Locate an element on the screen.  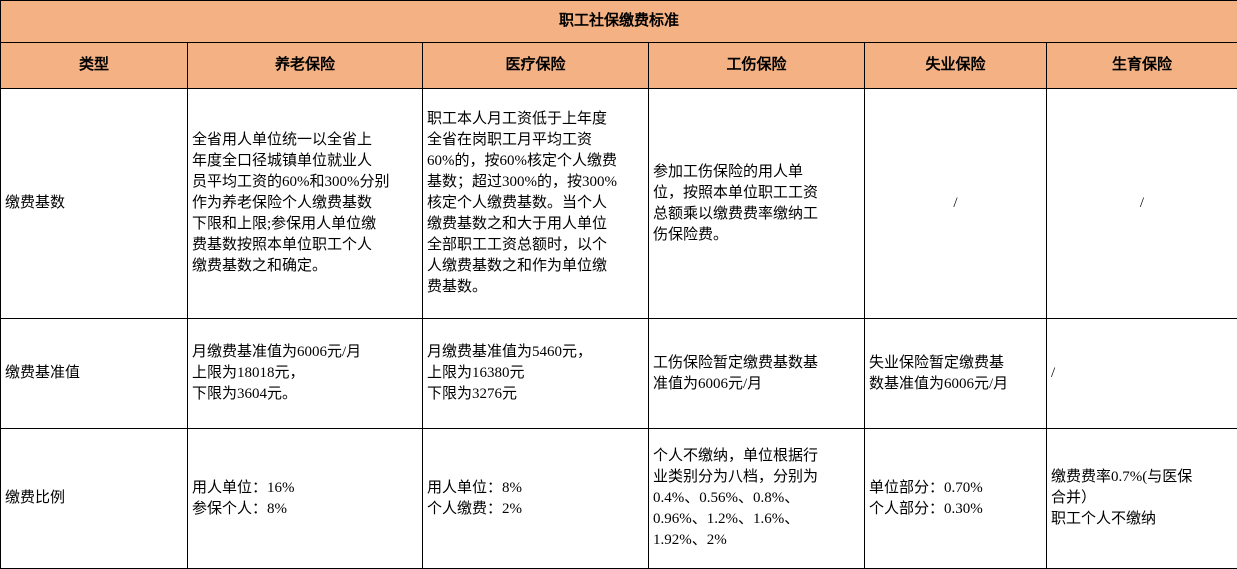
cell-text-line: 基数；超过300%的，按300% is located at coordinates (535, 182).